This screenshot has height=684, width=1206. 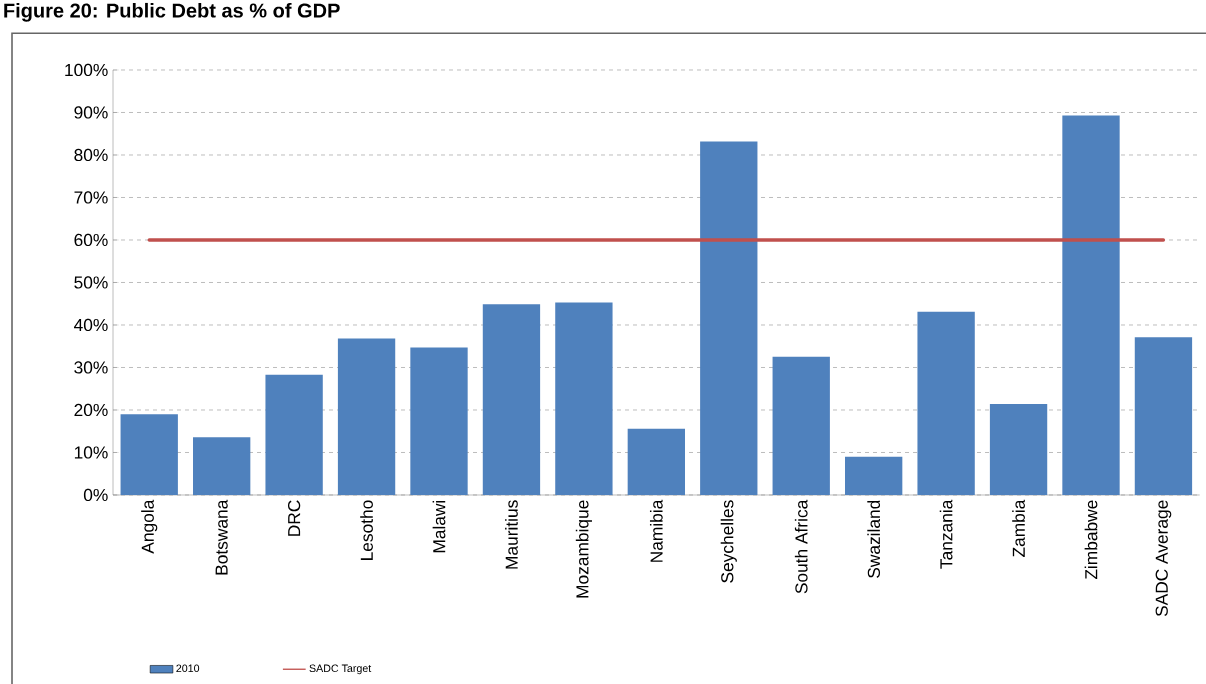 What do you see at coordinates (91, 282) in the screenshot?
I see `y-tick-label: 50%` at bounding box center [91, 282].